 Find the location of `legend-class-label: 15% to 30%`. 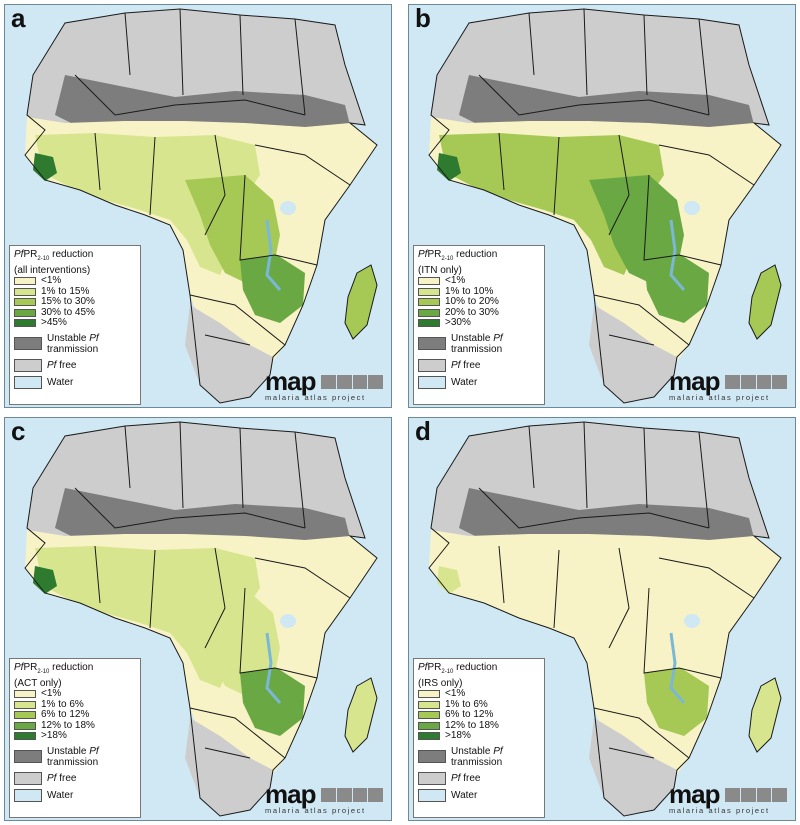

legend-class-label: 15% to 30% is located at coordinates (68, 302).